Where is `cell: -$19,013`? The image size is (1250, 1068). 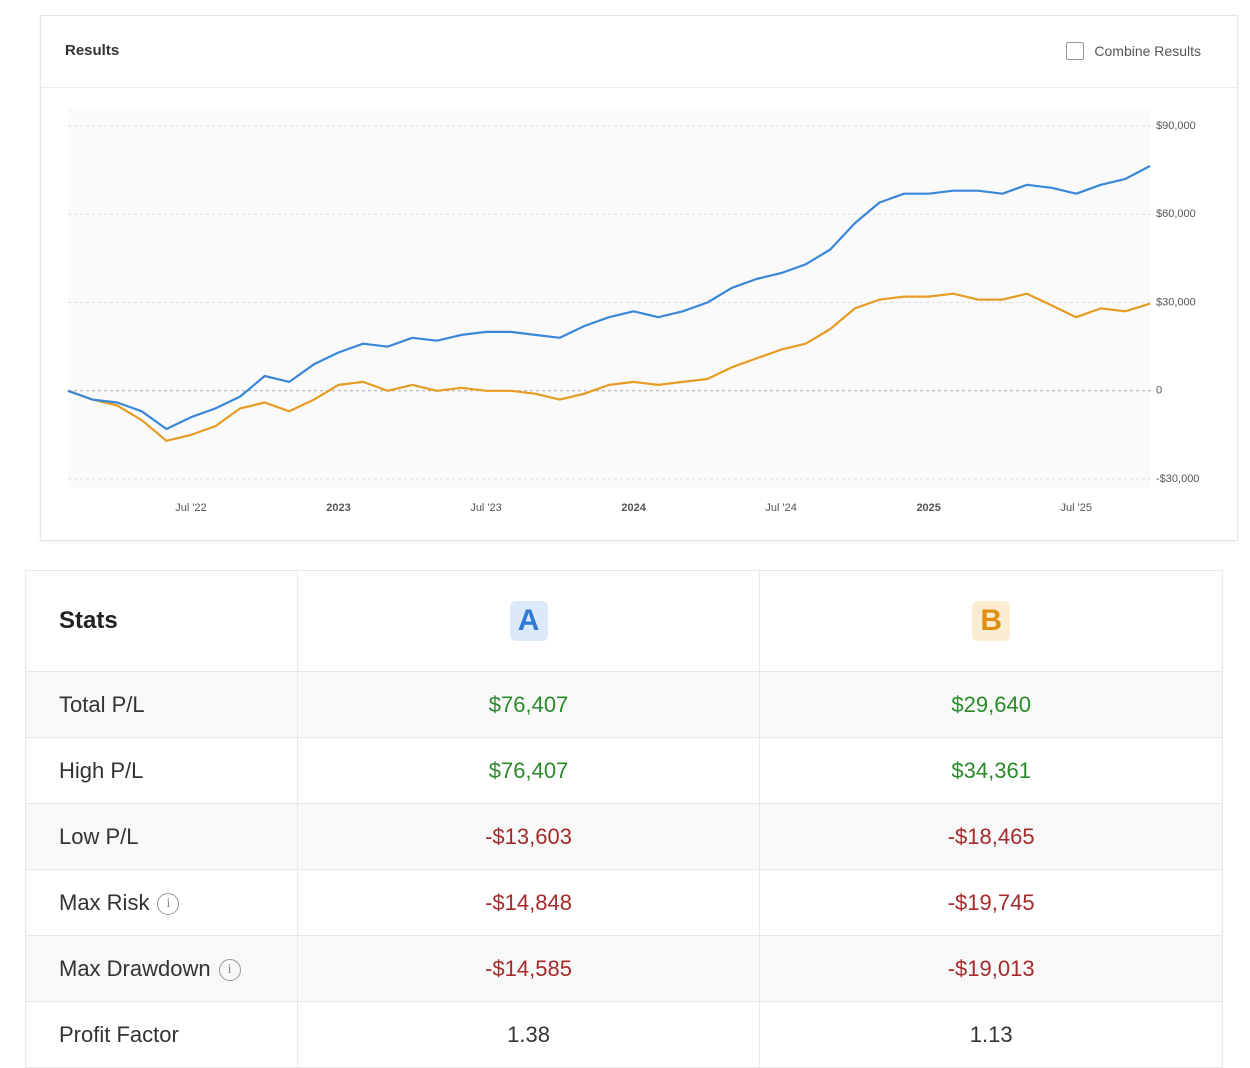 cell: -$19,013 is located at coordinates (991, 968).